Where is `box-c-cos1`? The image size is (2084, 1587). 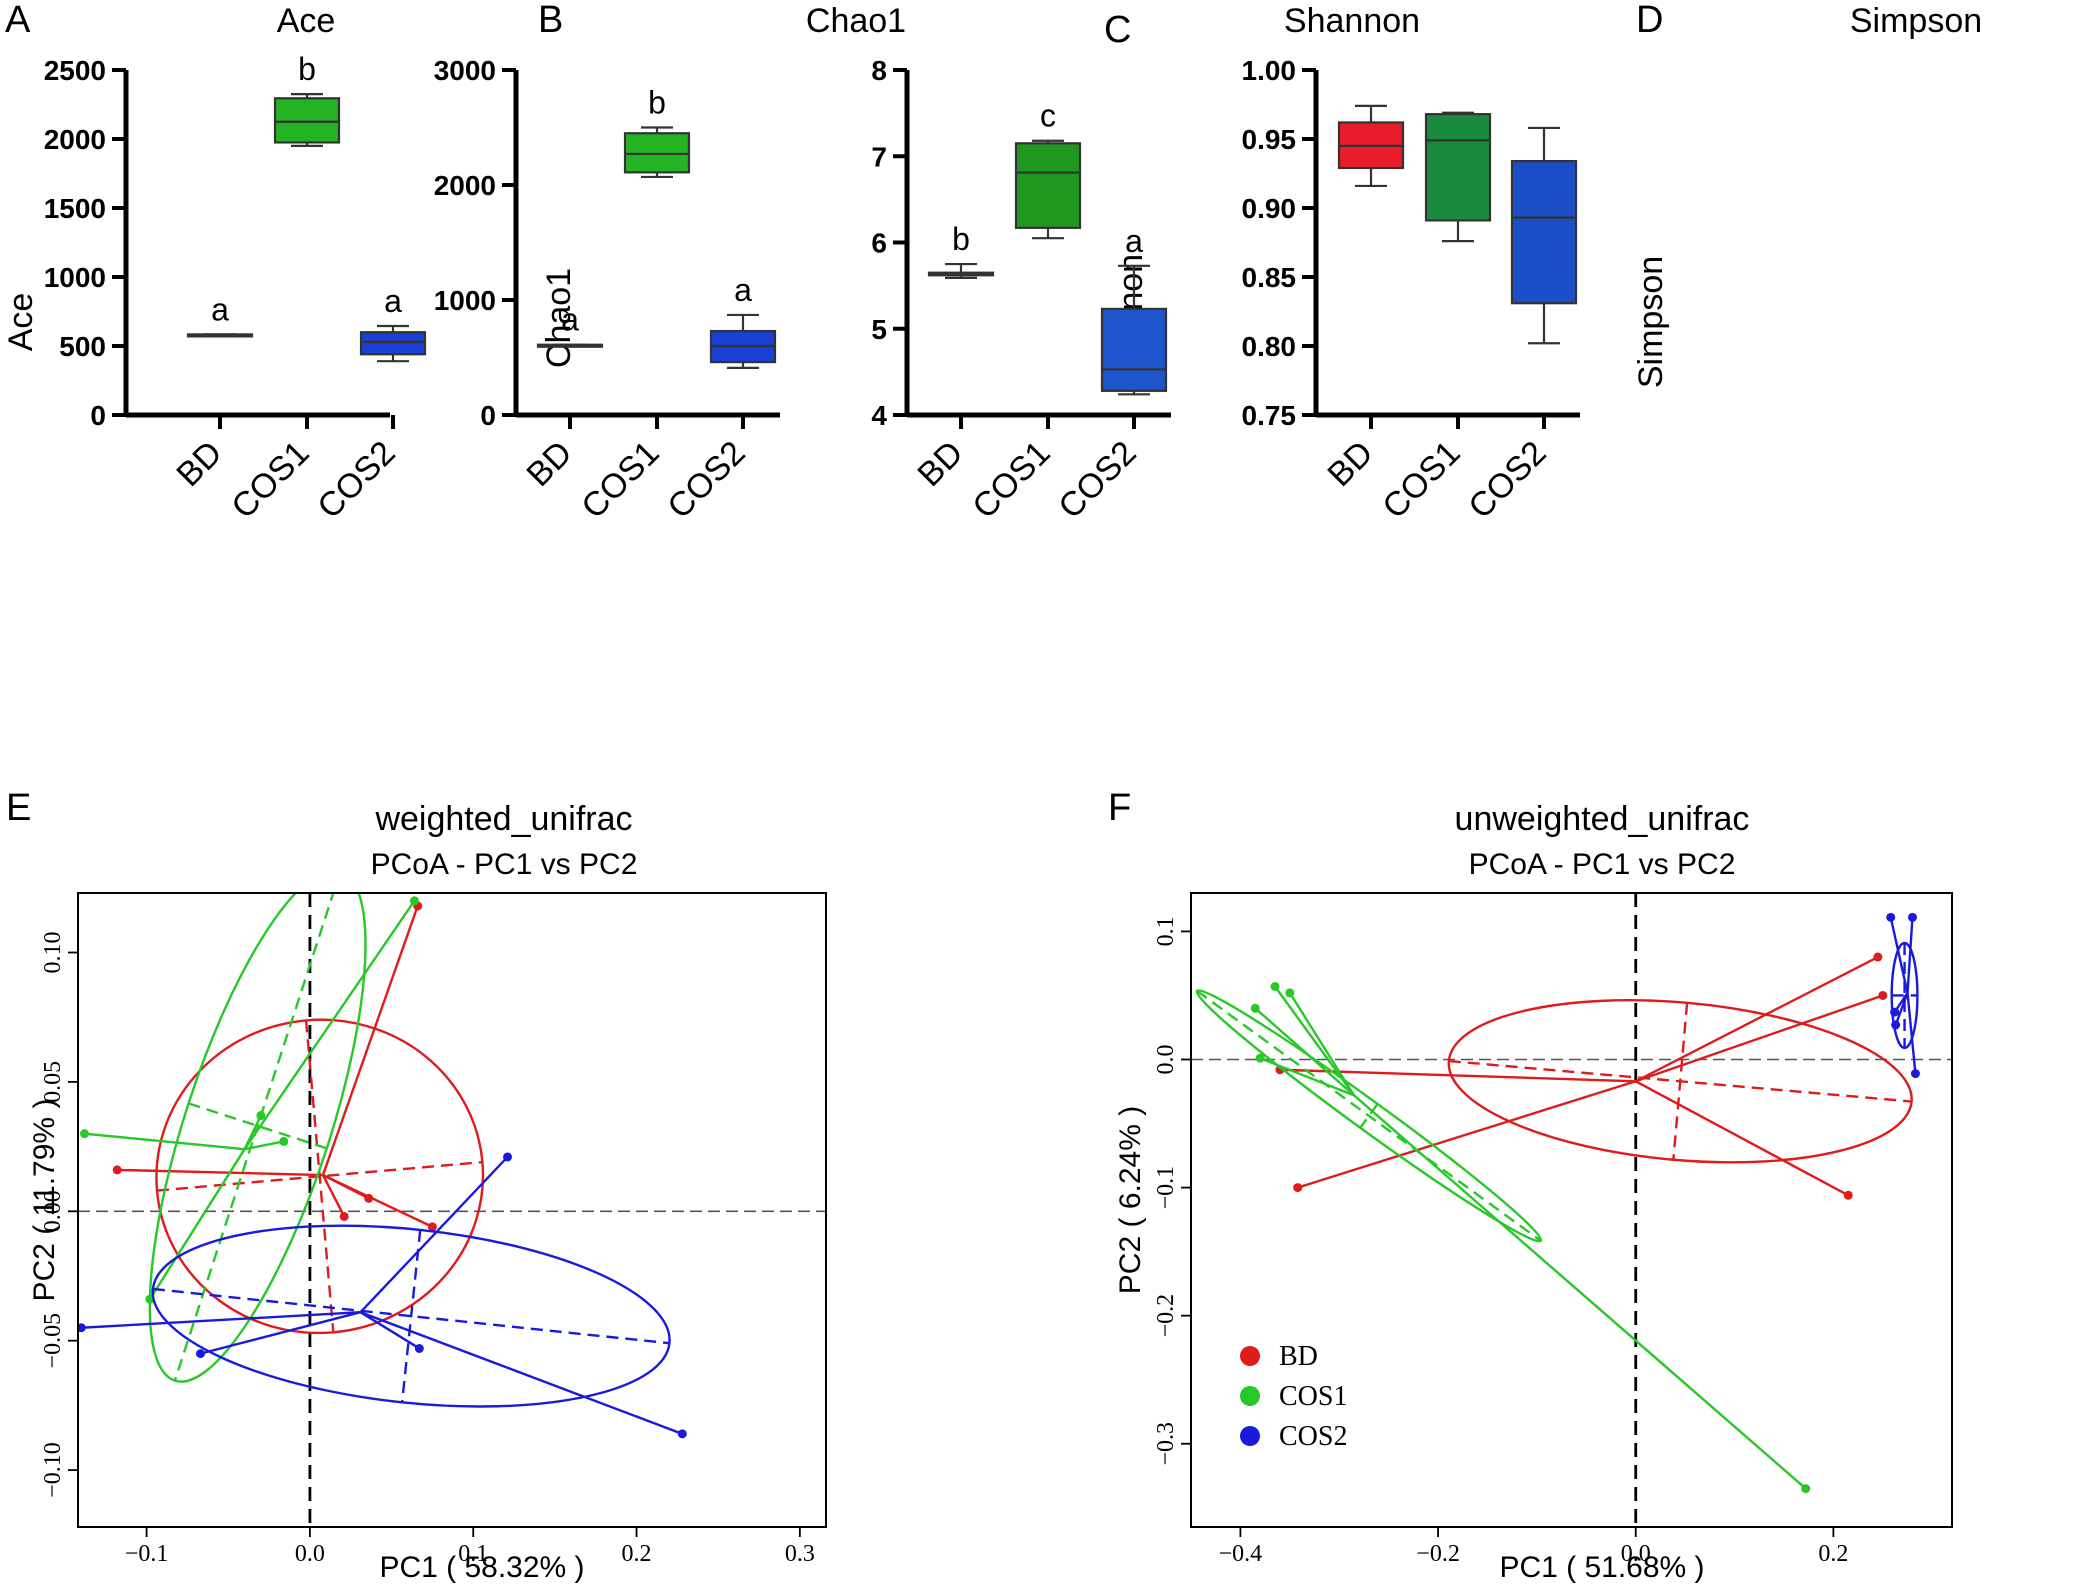 box-c-cos1 is located at coordinates (1048, 189).